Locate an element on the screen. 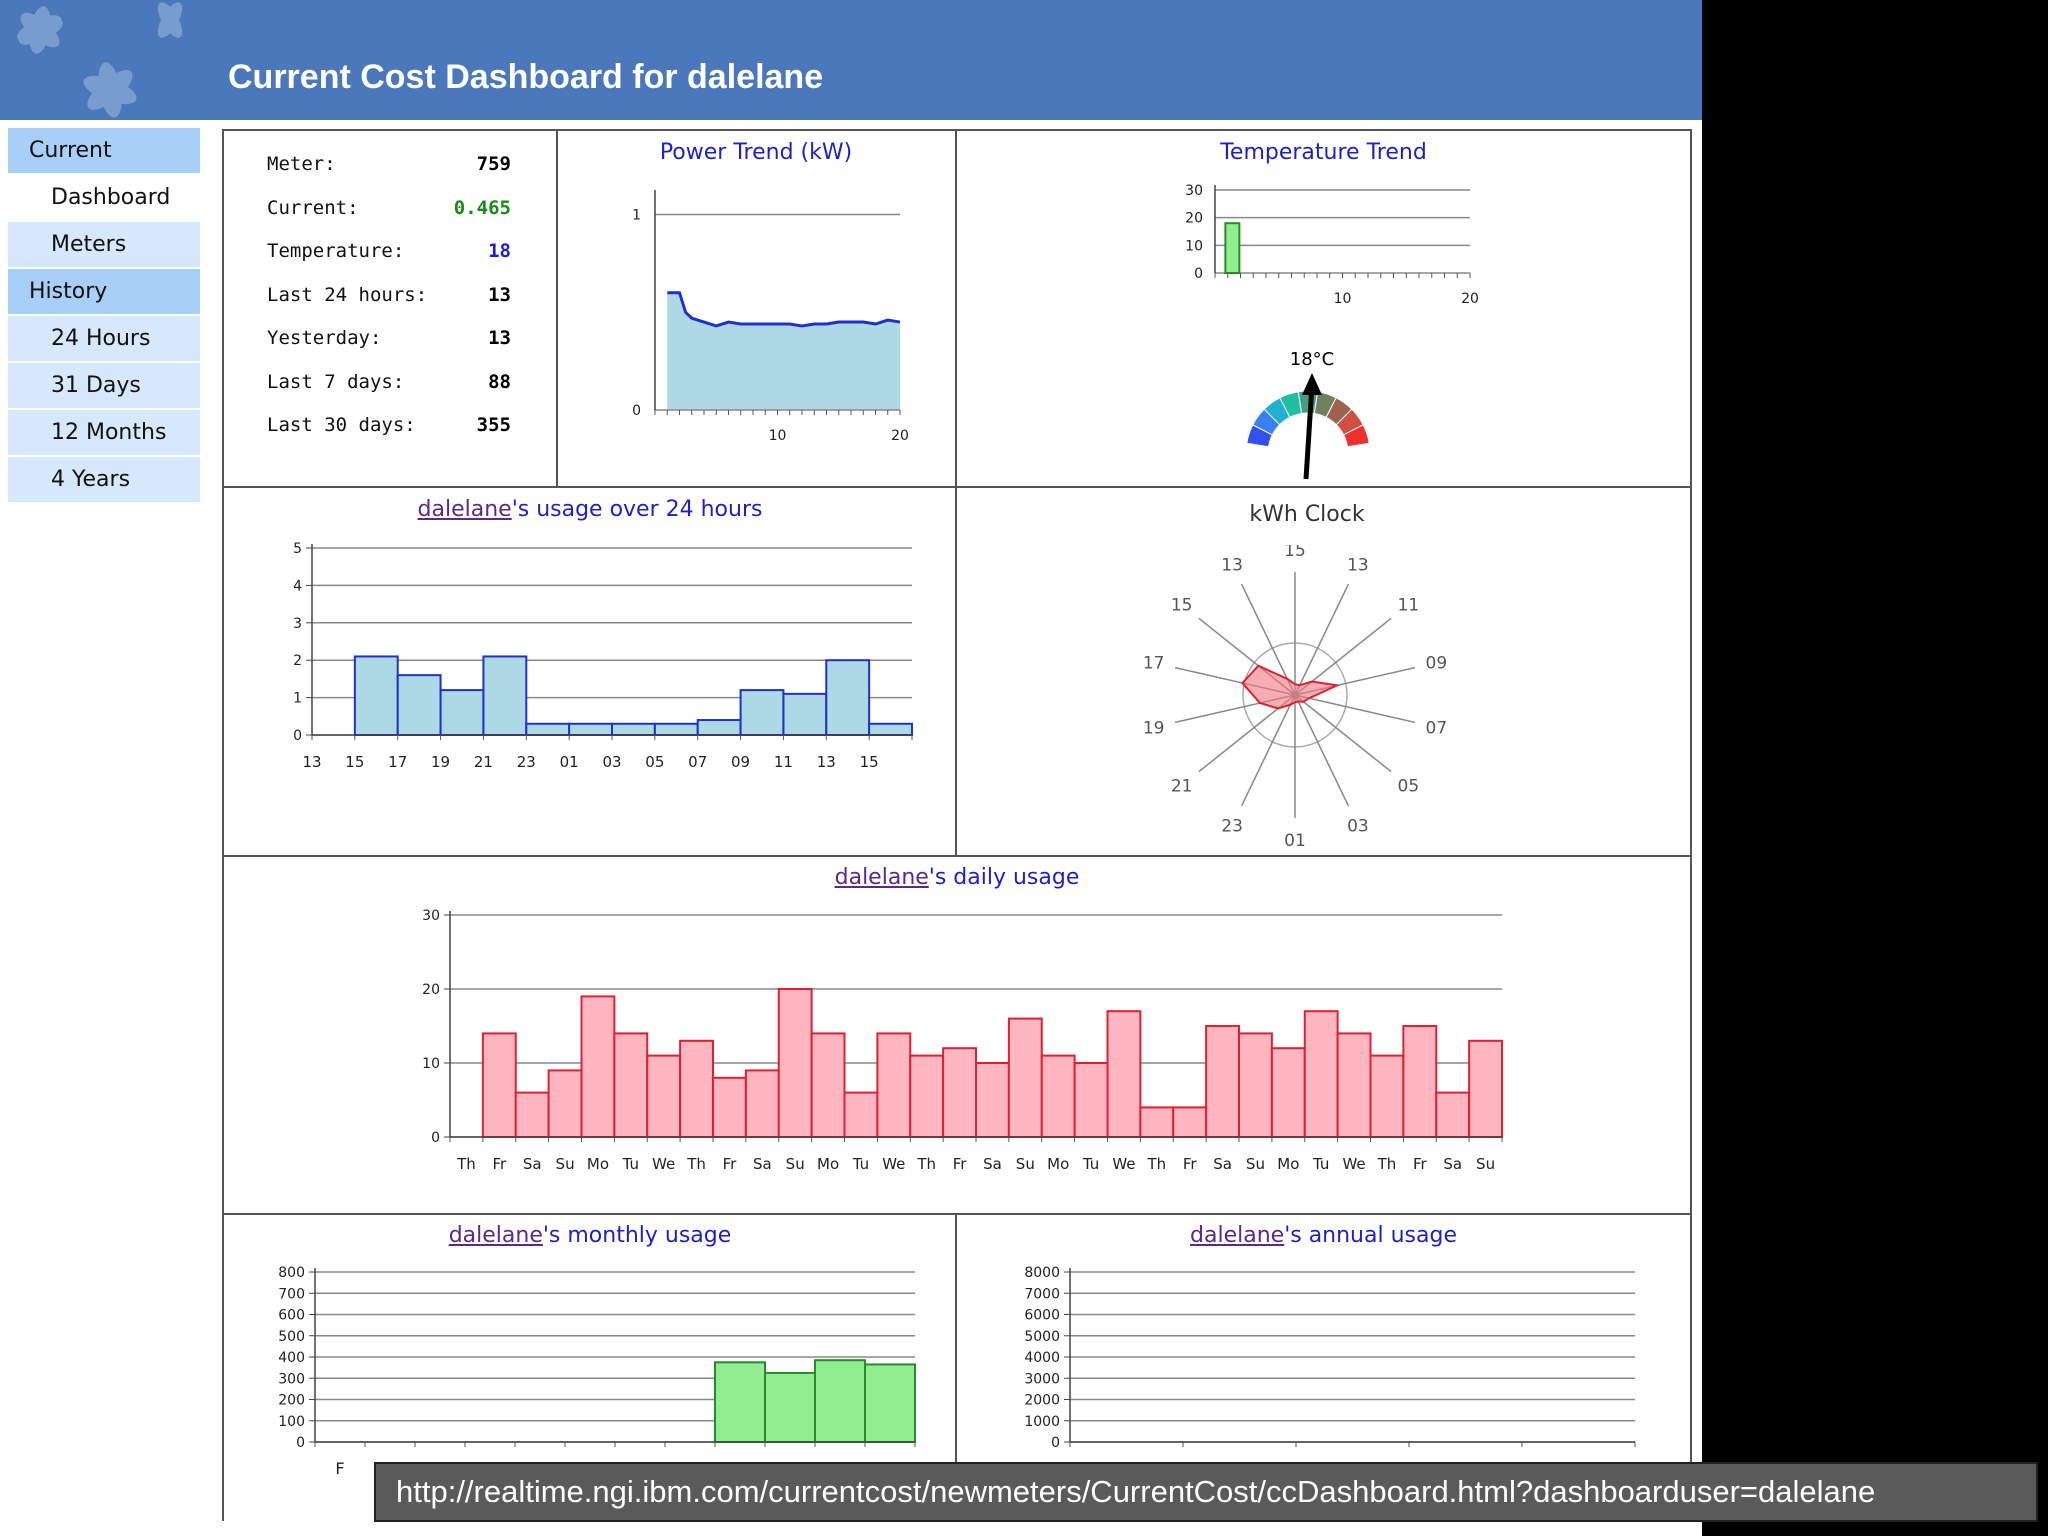  temperature-trend-chart: 0 10 20 30 10 20 is located at coordinates (1332, 245).